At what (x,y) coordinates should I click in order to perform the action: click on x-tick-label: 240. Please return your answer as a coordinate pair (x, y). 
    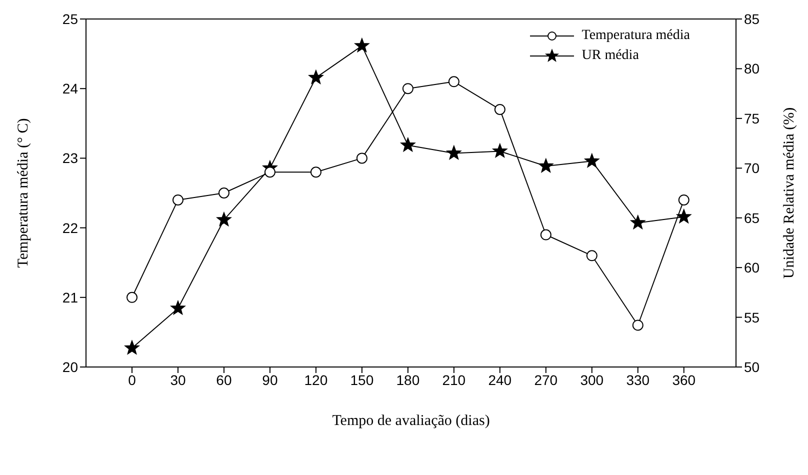
    Looking at the image, I should click on (500, 380).